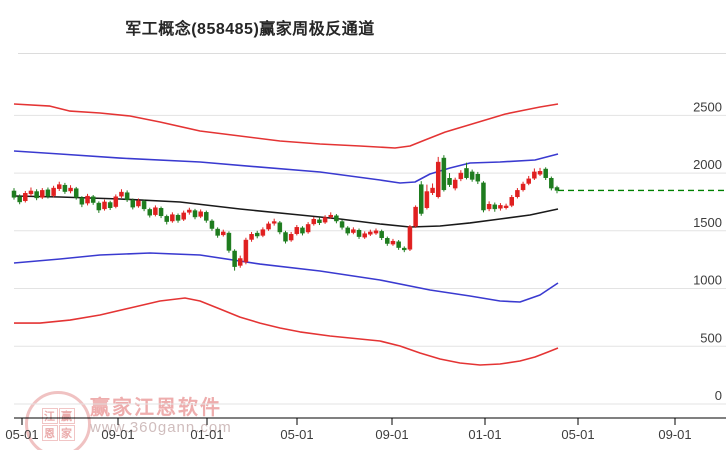 This screenshot has width=726, height=450. Describe the element at coordinates (156, 408) in the screenshot. I see `watermark-brand-text: 赢家江恩软件` at that location.